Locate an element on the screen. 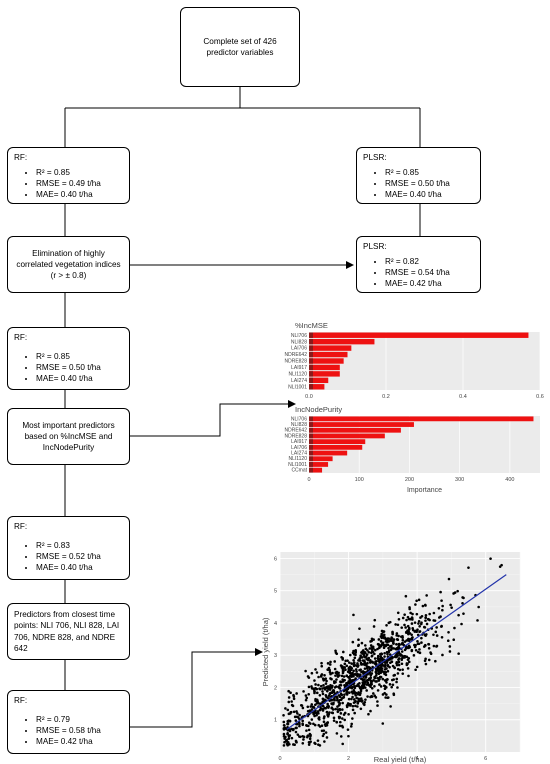 The image size is (550, 764). scatter-xtick-label: 2 is located at coordinates (348, 759).